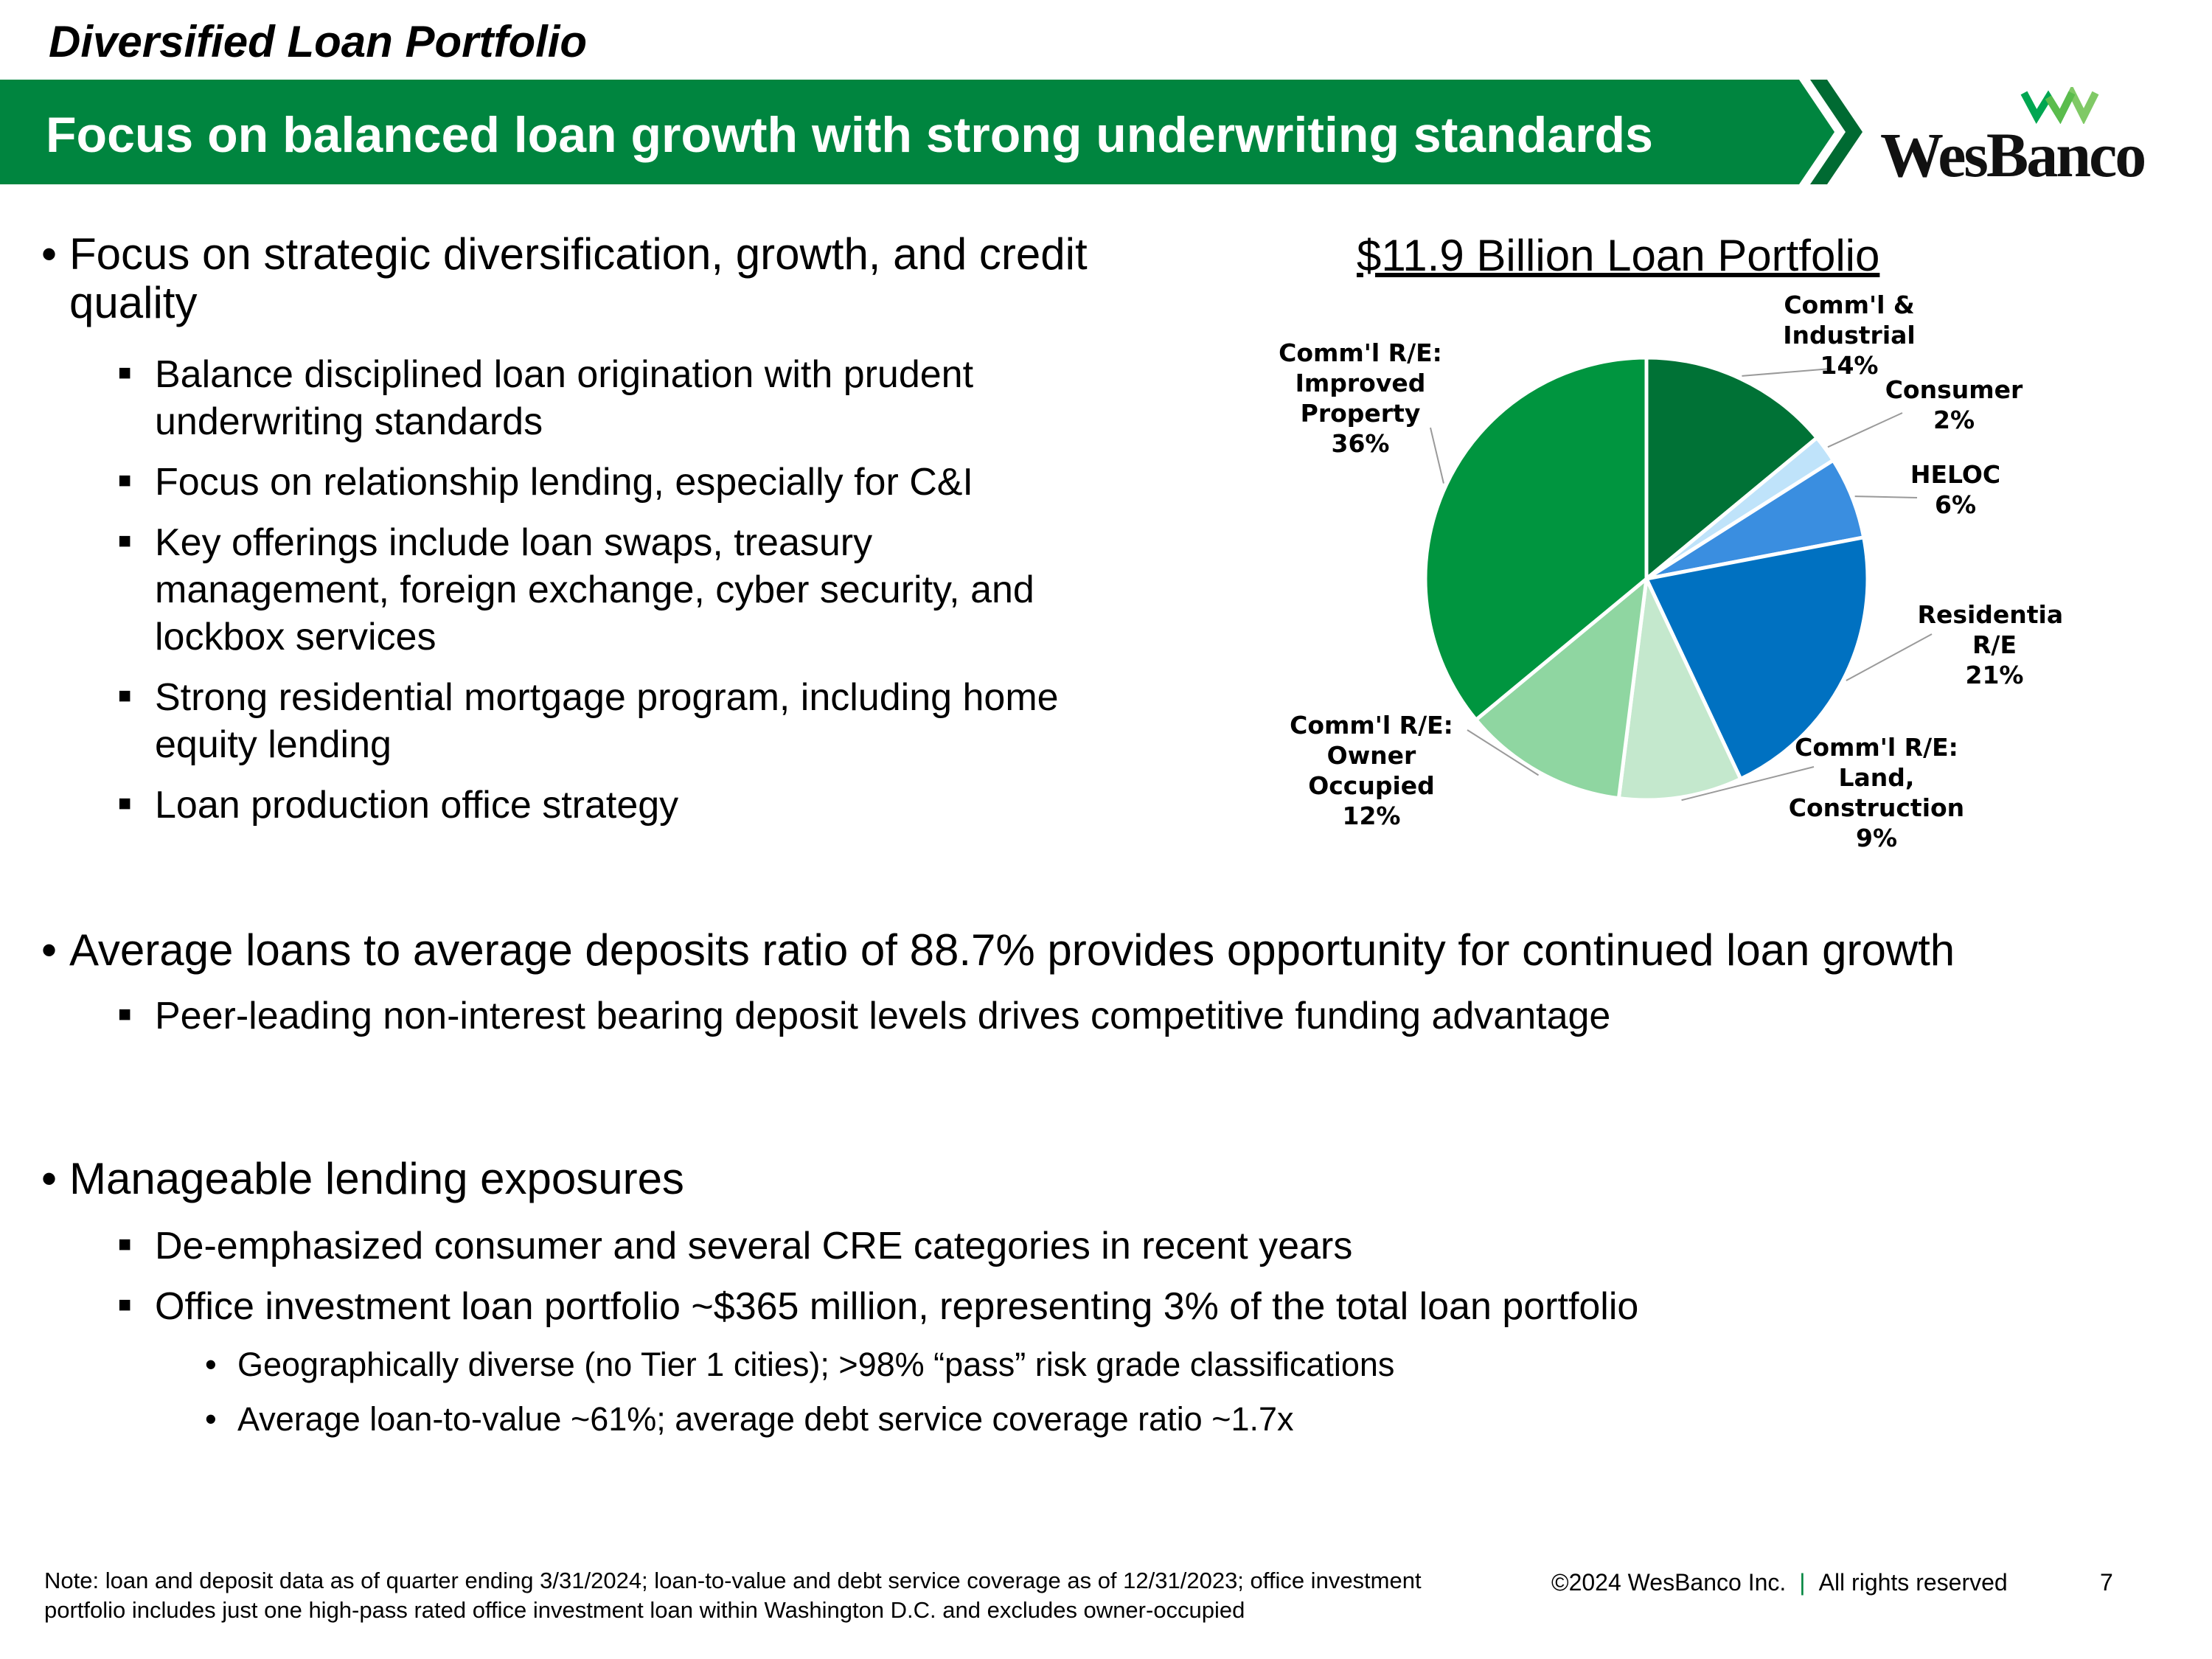  What do you see at coordinates (417, 805) in the screenshot?
I see `bullet-1-sub-5-text: Loan production office strategy` at bounding box center [417, 805].